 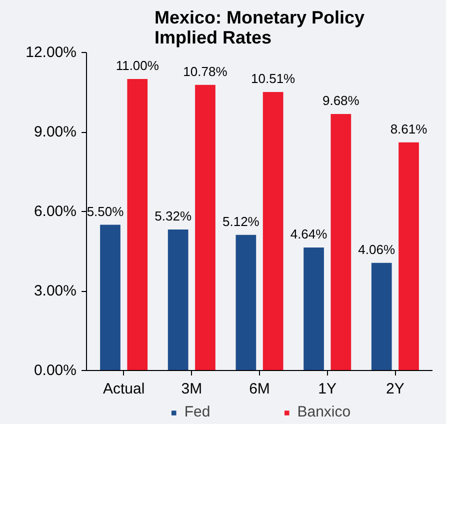 What do you see at coordinates (395, 389) in the screenshot?
I see `x-tick-label: 2Y` at bounding box center [395, 389].